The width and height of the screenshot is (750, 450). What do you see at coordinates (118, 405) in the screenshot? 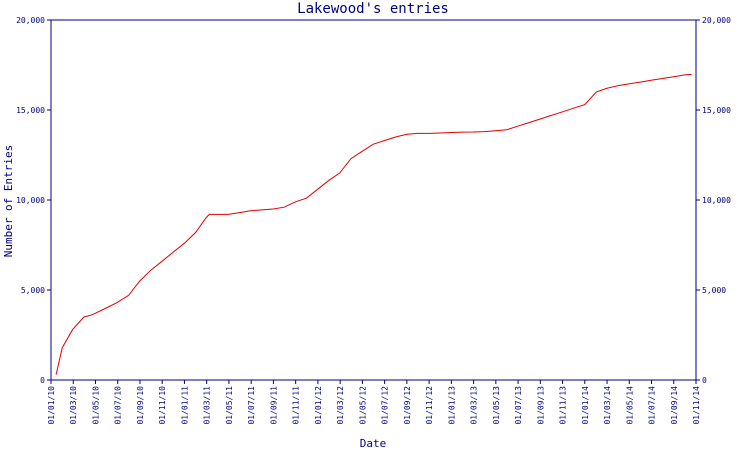
I see `x-tick-label: 01/07/10` at bounding box center [118, 405].